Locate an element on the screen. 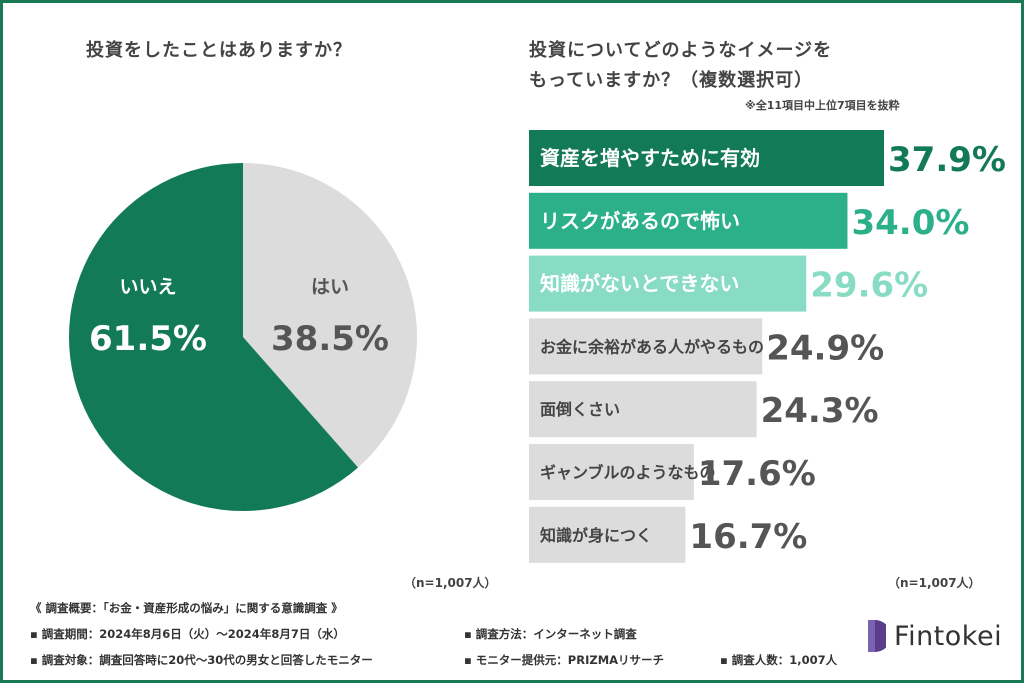 This screenshot has height=683, width=1024. bar-chart-title-line-2: もっていますか？（複数選択可） is located at coordinates (671, 80).